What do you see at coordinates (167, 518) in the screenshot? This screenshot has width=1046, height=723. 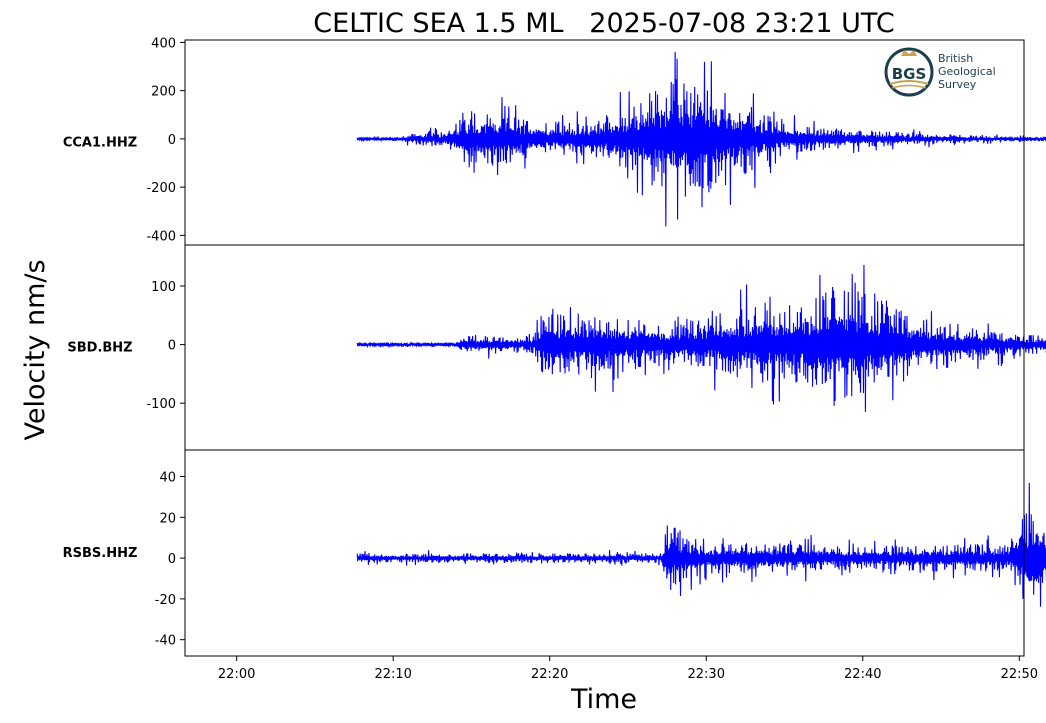 I see `y-tick-label: 20` at bounding box center [167, 518].